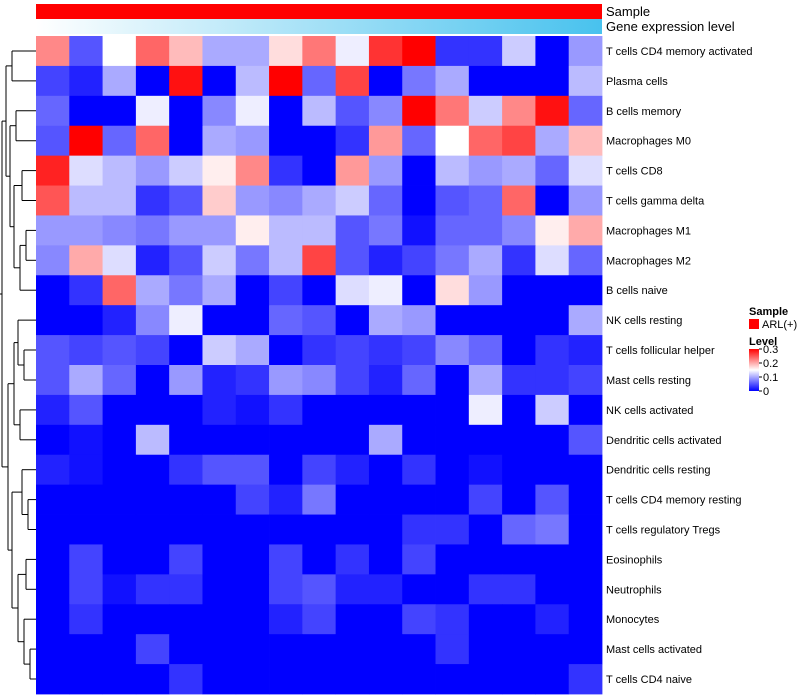 The width and height of the screenshot is (800, 700). Describe the element at coordinates (649, 680) in the screenshot. I see `row-label: T cells CD4 naive` at that location.